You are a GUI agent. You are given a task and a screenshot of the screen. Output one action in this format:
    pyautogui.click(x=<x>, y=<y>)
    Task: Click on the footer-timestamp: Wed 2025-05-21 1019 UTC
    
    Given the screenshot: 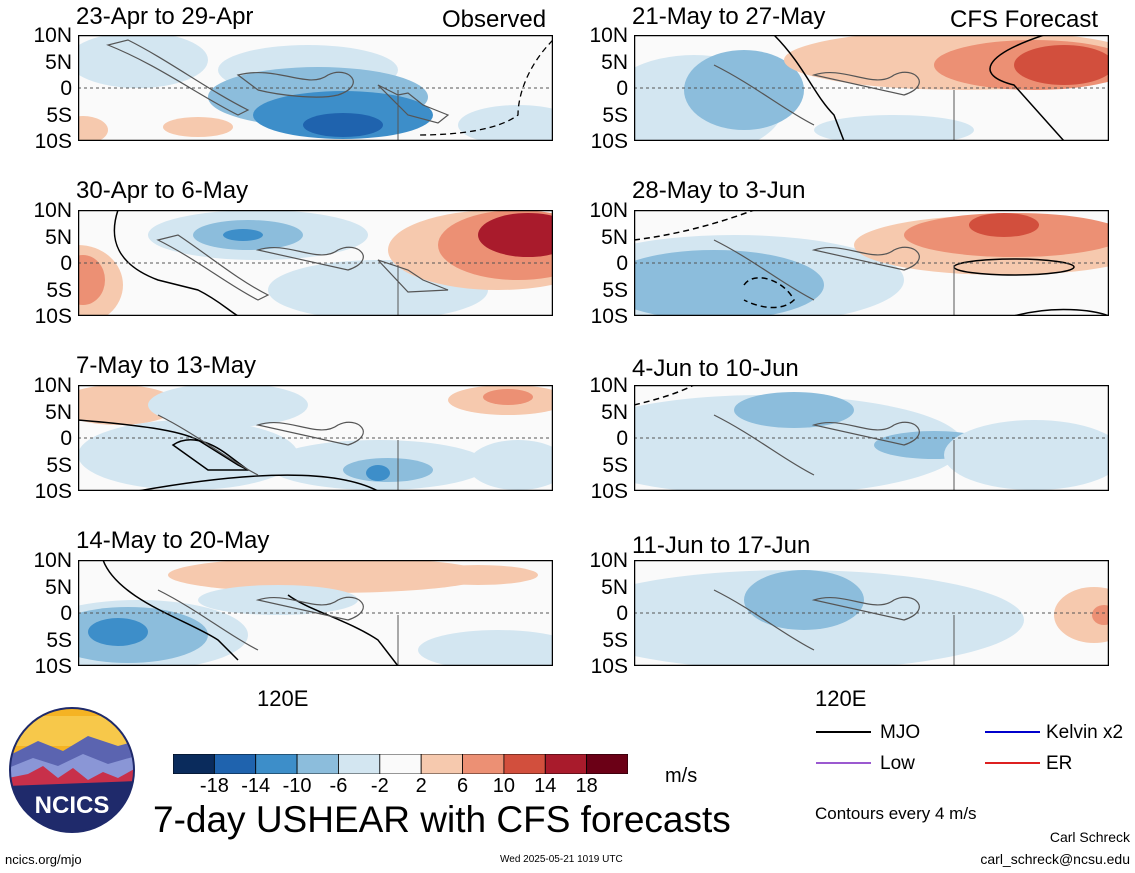 What is the action you would take?
    pyautogui.click(x=561, y=859)
    